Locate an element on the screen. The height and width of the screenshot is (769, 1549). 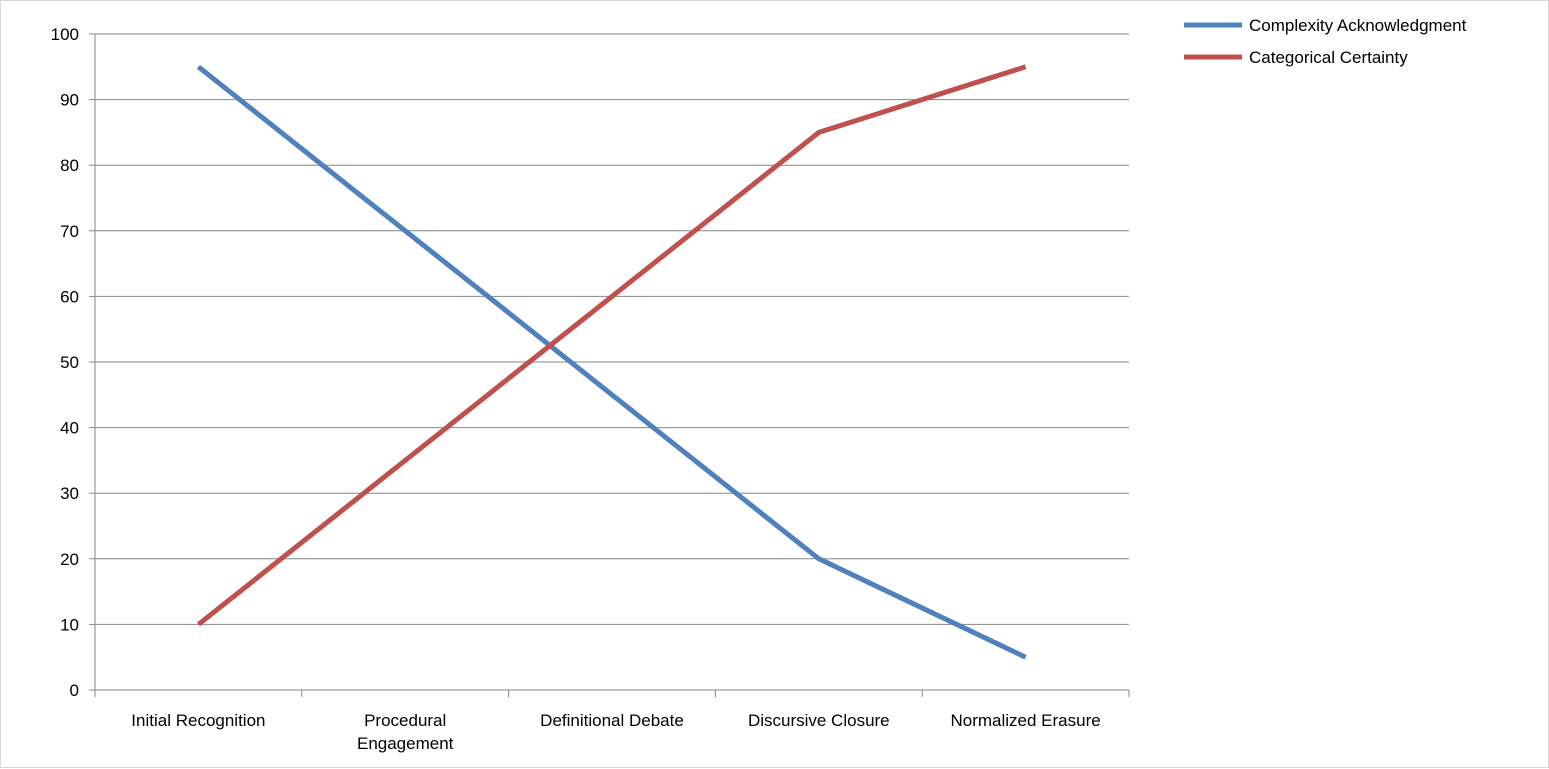
x-tick-label-0: Initial Recognition is located at coordinates (198, 720).